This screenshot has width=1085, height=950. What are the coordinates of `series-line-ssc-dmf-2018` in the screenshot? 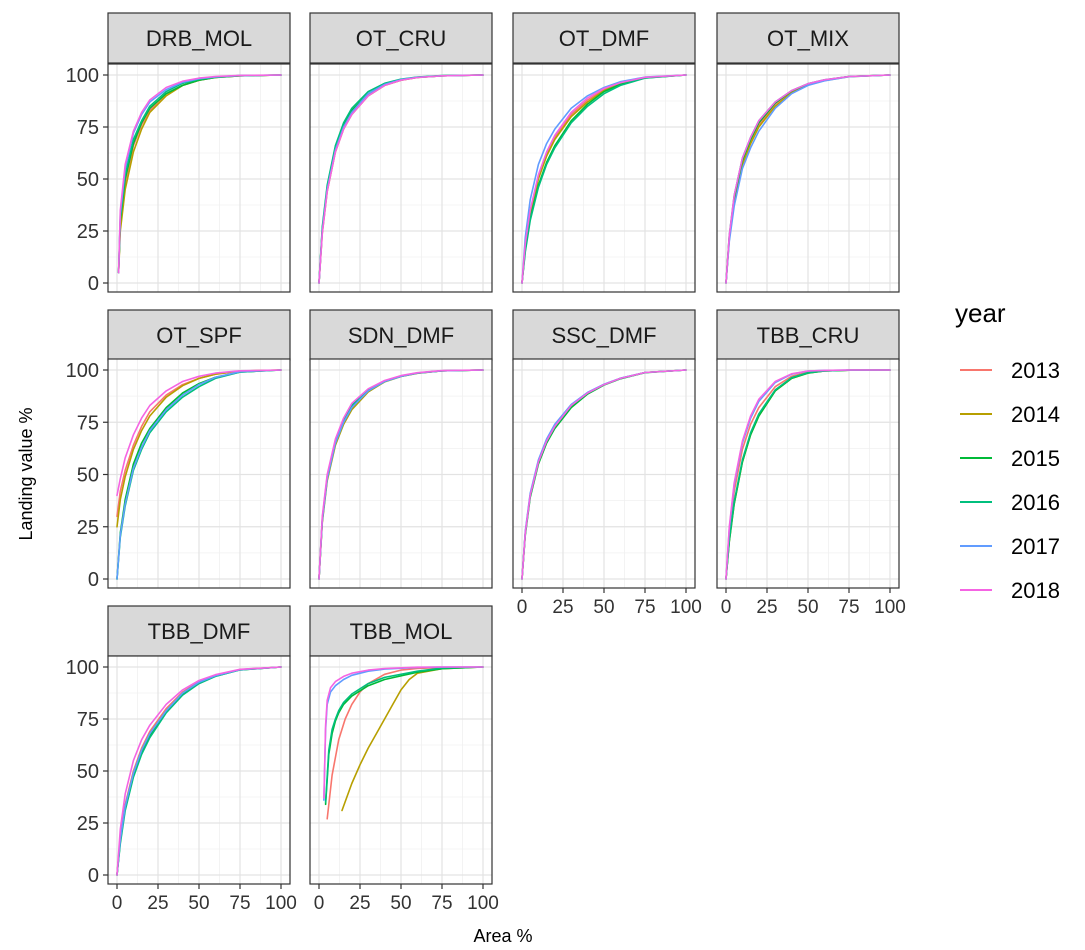 It's located at (604, 474).